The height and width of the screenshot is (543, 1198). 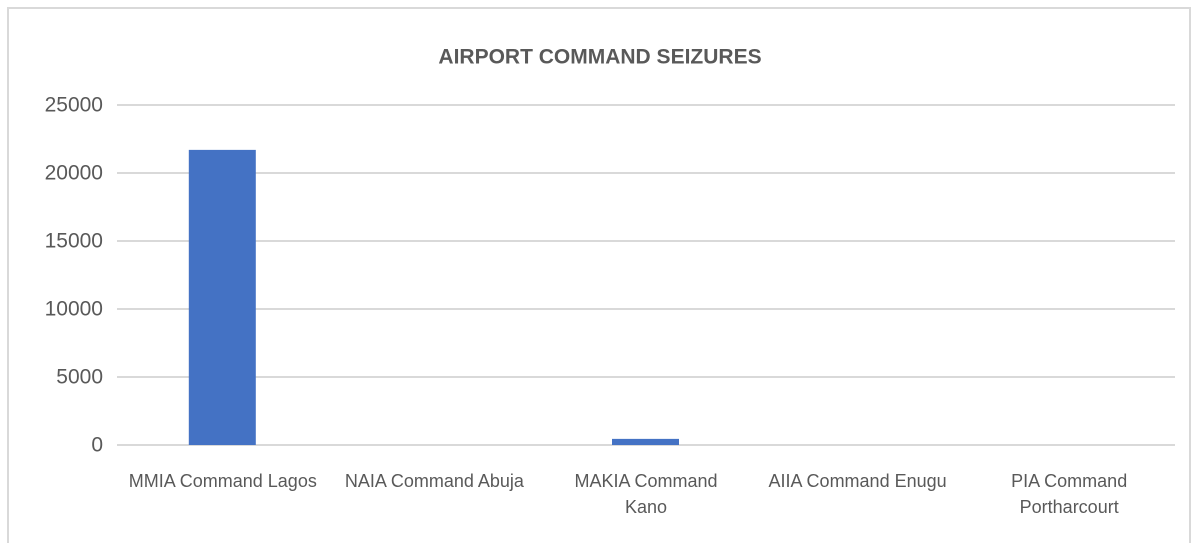 I want to click on x-tick-label: NAIA Command Abuja, so click(x=434, y=481).